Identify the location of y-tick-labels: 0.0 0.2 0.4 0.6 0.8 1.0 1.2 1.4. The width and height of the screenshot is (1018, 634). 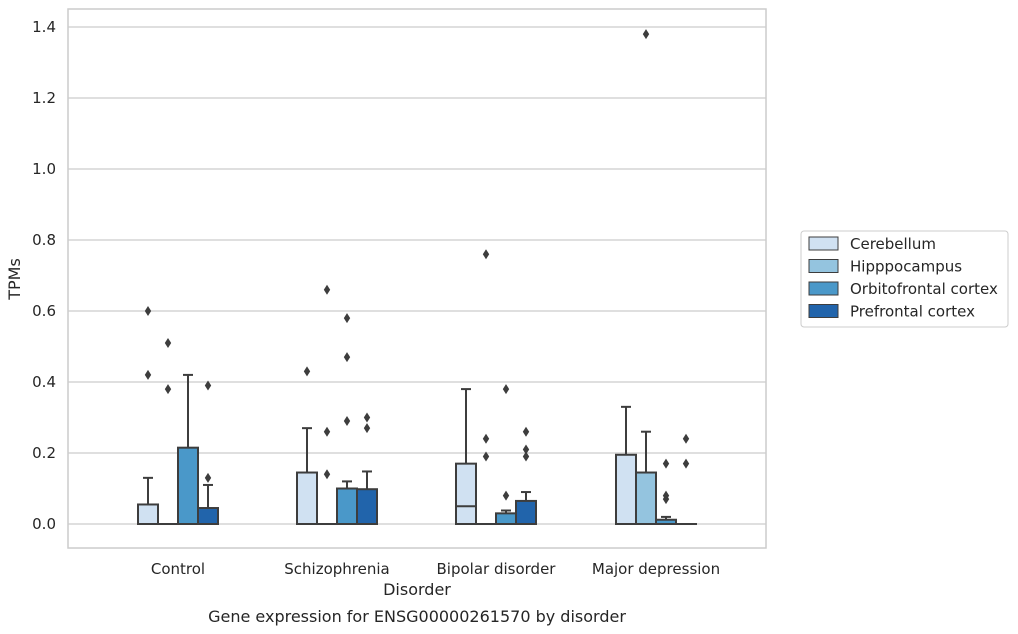
(44, 275).